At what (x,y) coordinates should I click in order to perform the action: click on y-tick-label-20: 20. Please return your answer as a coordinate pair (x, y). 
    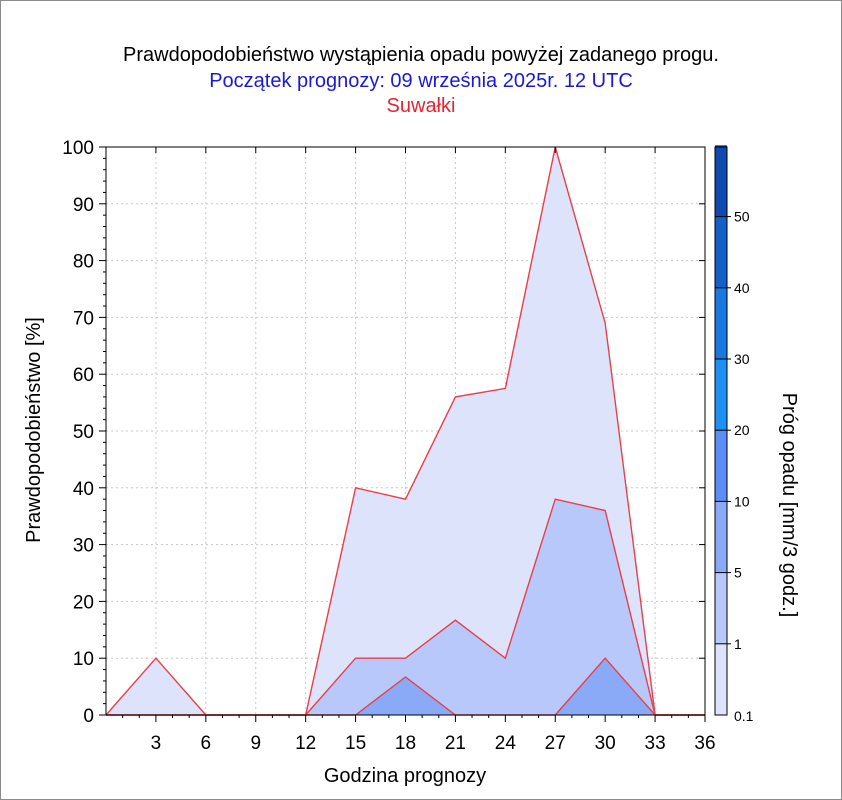
    Looking at the image, I should click on (83, 602).